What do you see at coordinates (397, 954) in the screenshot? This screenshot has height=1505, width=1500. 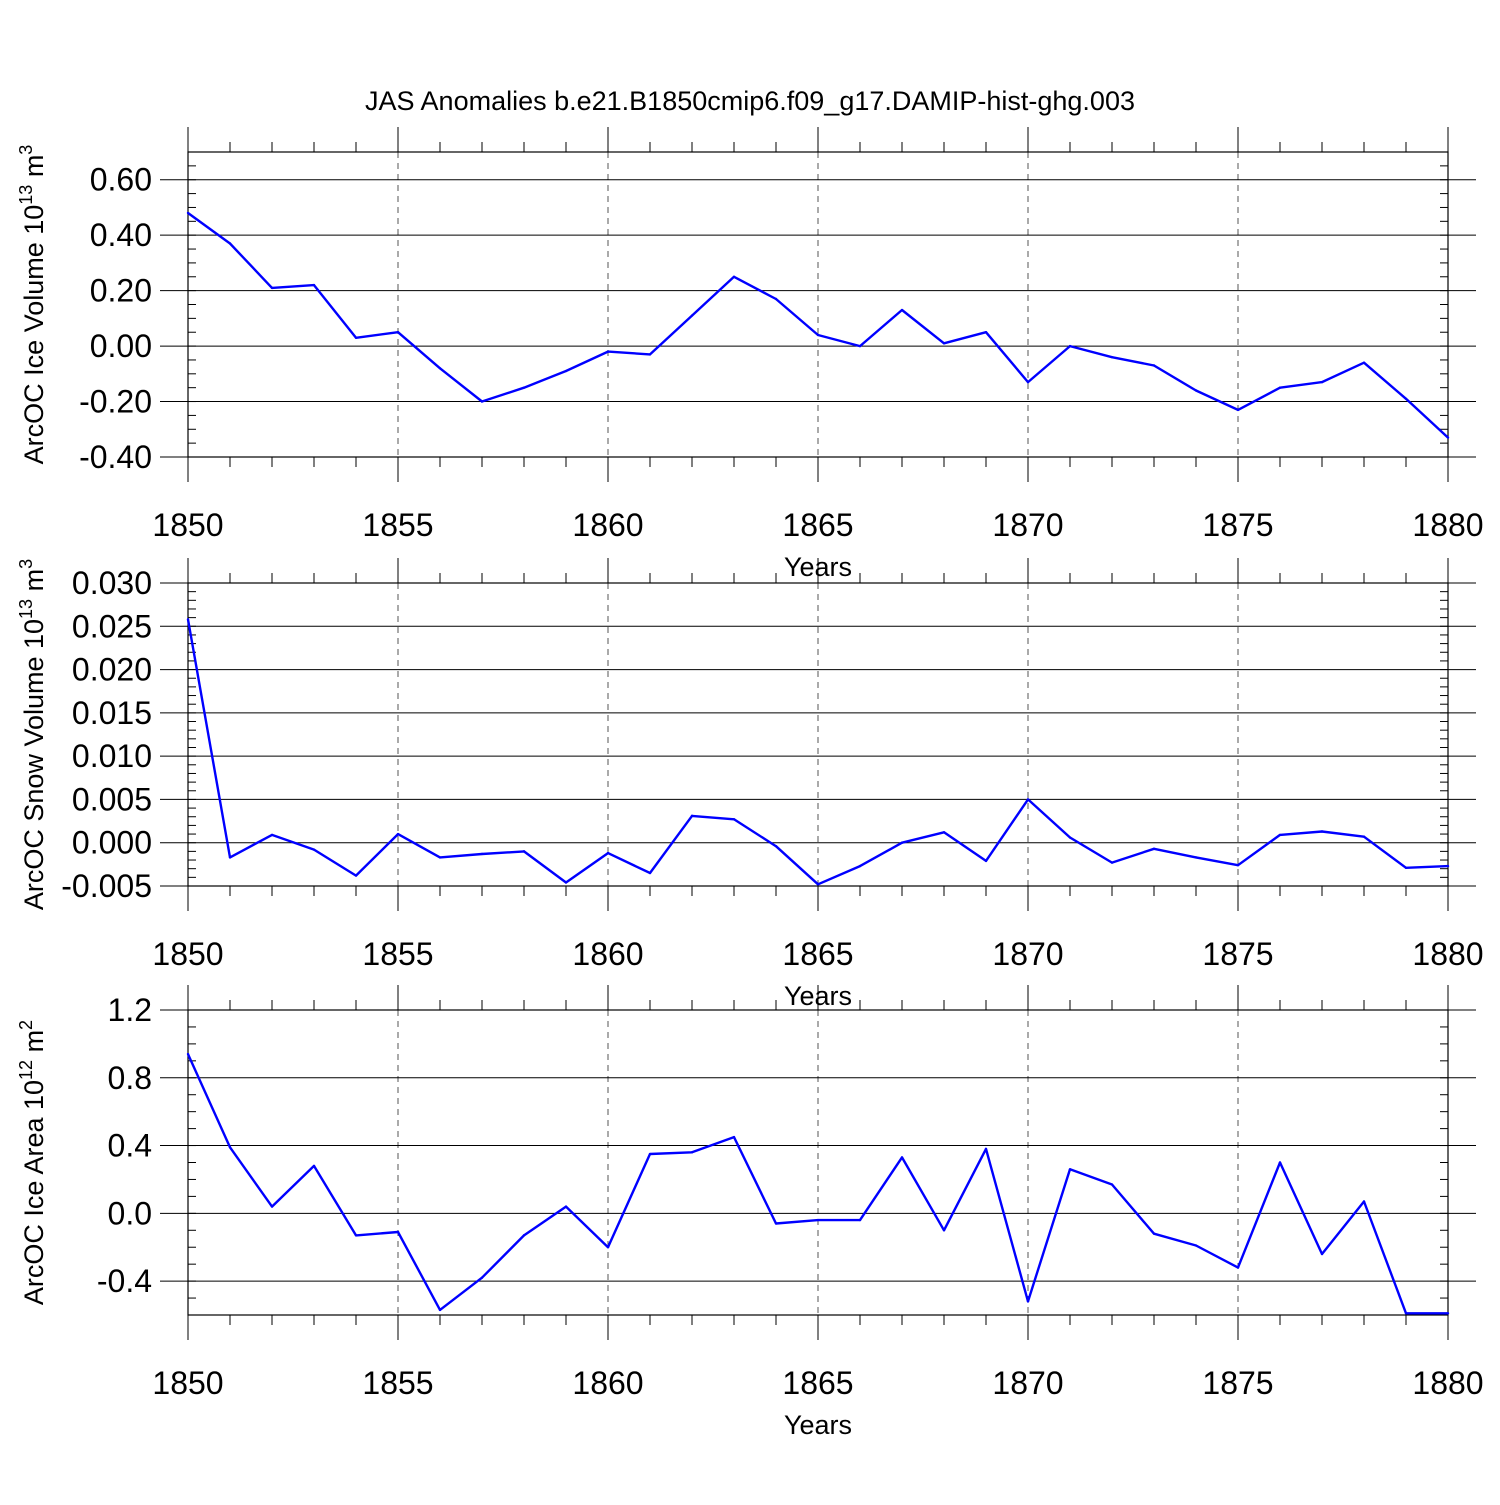 I see `x-tick-label: 1855` at bounding box center [397, 954].